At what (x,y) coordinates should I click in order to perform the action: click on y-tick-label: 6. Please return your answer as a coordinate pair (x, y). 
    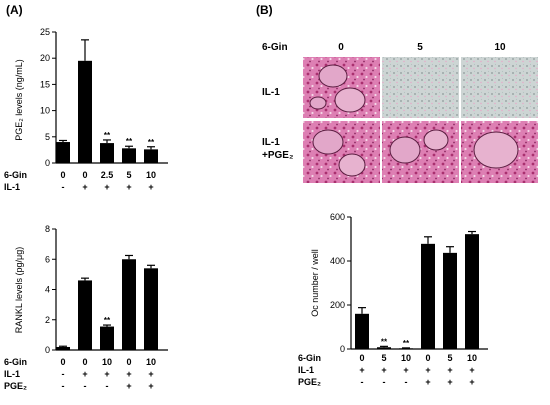
    Looking at the image, I should click on (47, 259).